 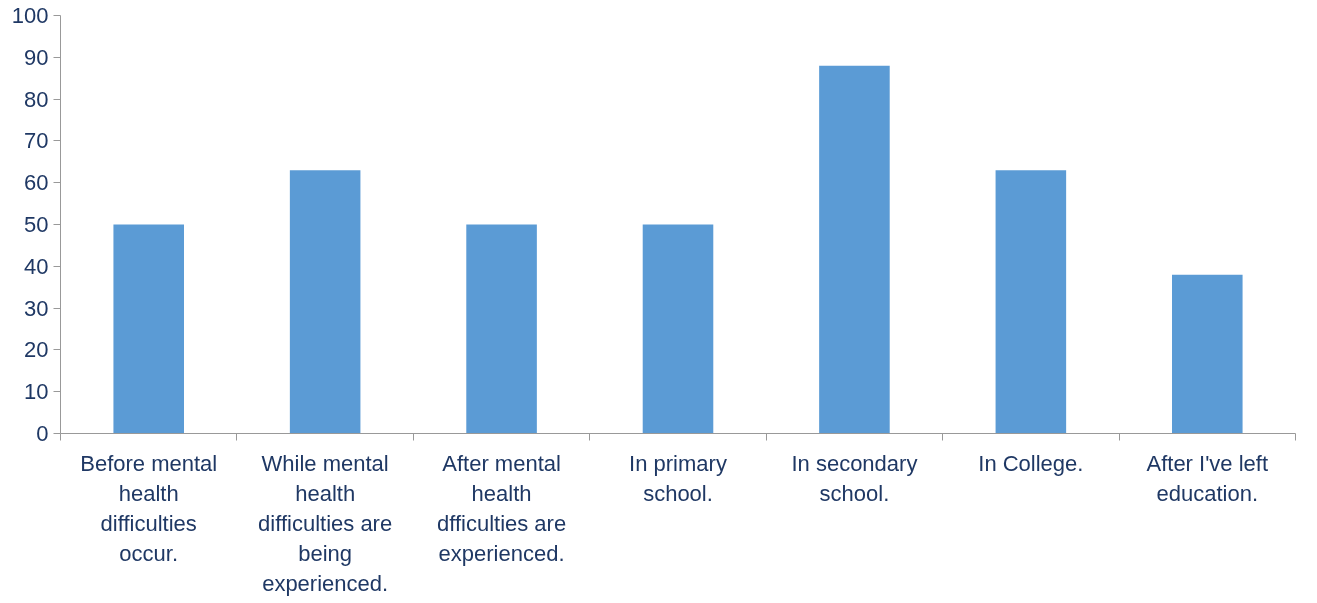 I want to click on x-tick-label: Before mental health difficulties occur., so click(x=149, y=508).